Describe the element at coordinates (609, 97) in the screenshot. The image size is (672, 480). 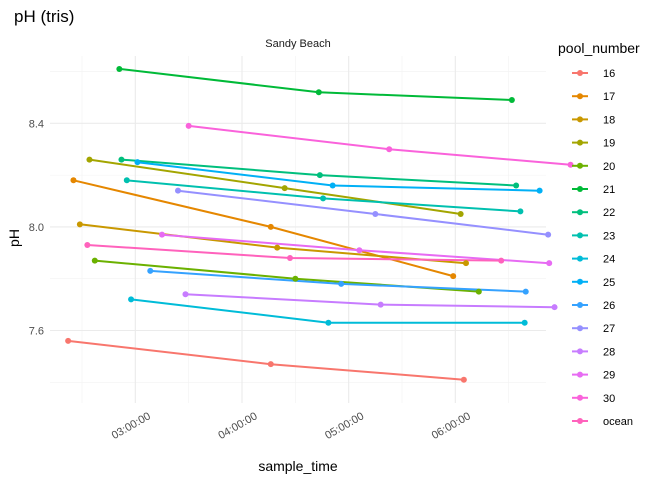
I see `legend-label-17: 17` at that location.